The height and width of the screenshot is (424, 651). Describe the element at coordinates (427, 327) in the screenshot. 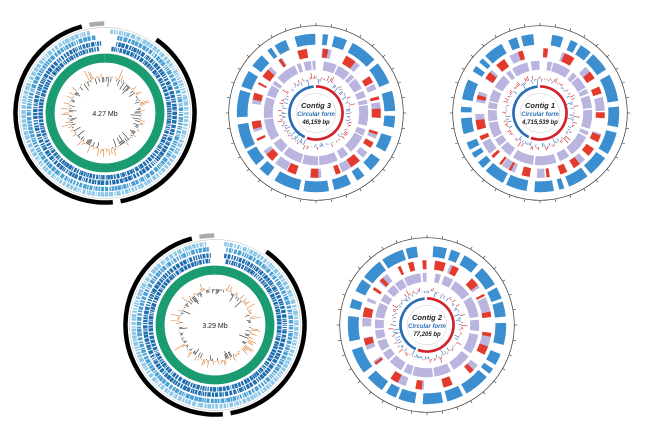

I see `contig-2-form: Circular form` at that location.